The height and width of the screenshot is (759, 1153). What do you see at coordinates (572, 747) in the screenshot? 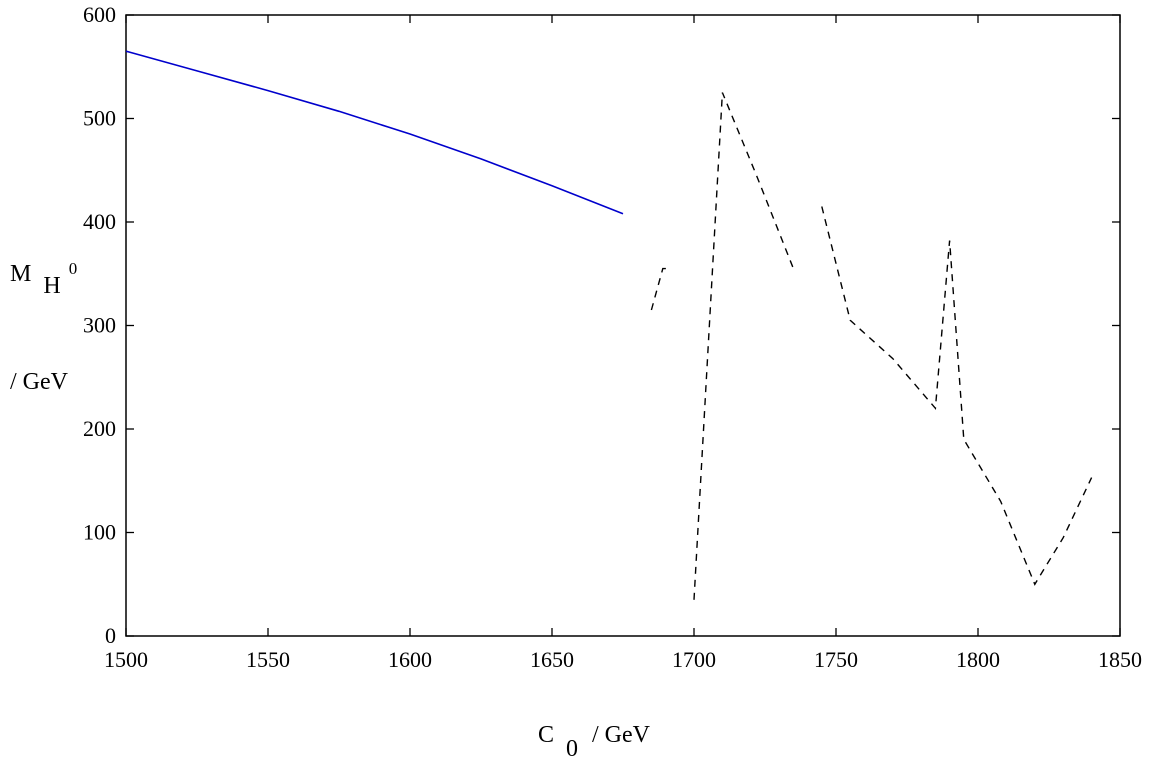
I see `x-axis-label-sub: 0` at bounding box center [572, 747].